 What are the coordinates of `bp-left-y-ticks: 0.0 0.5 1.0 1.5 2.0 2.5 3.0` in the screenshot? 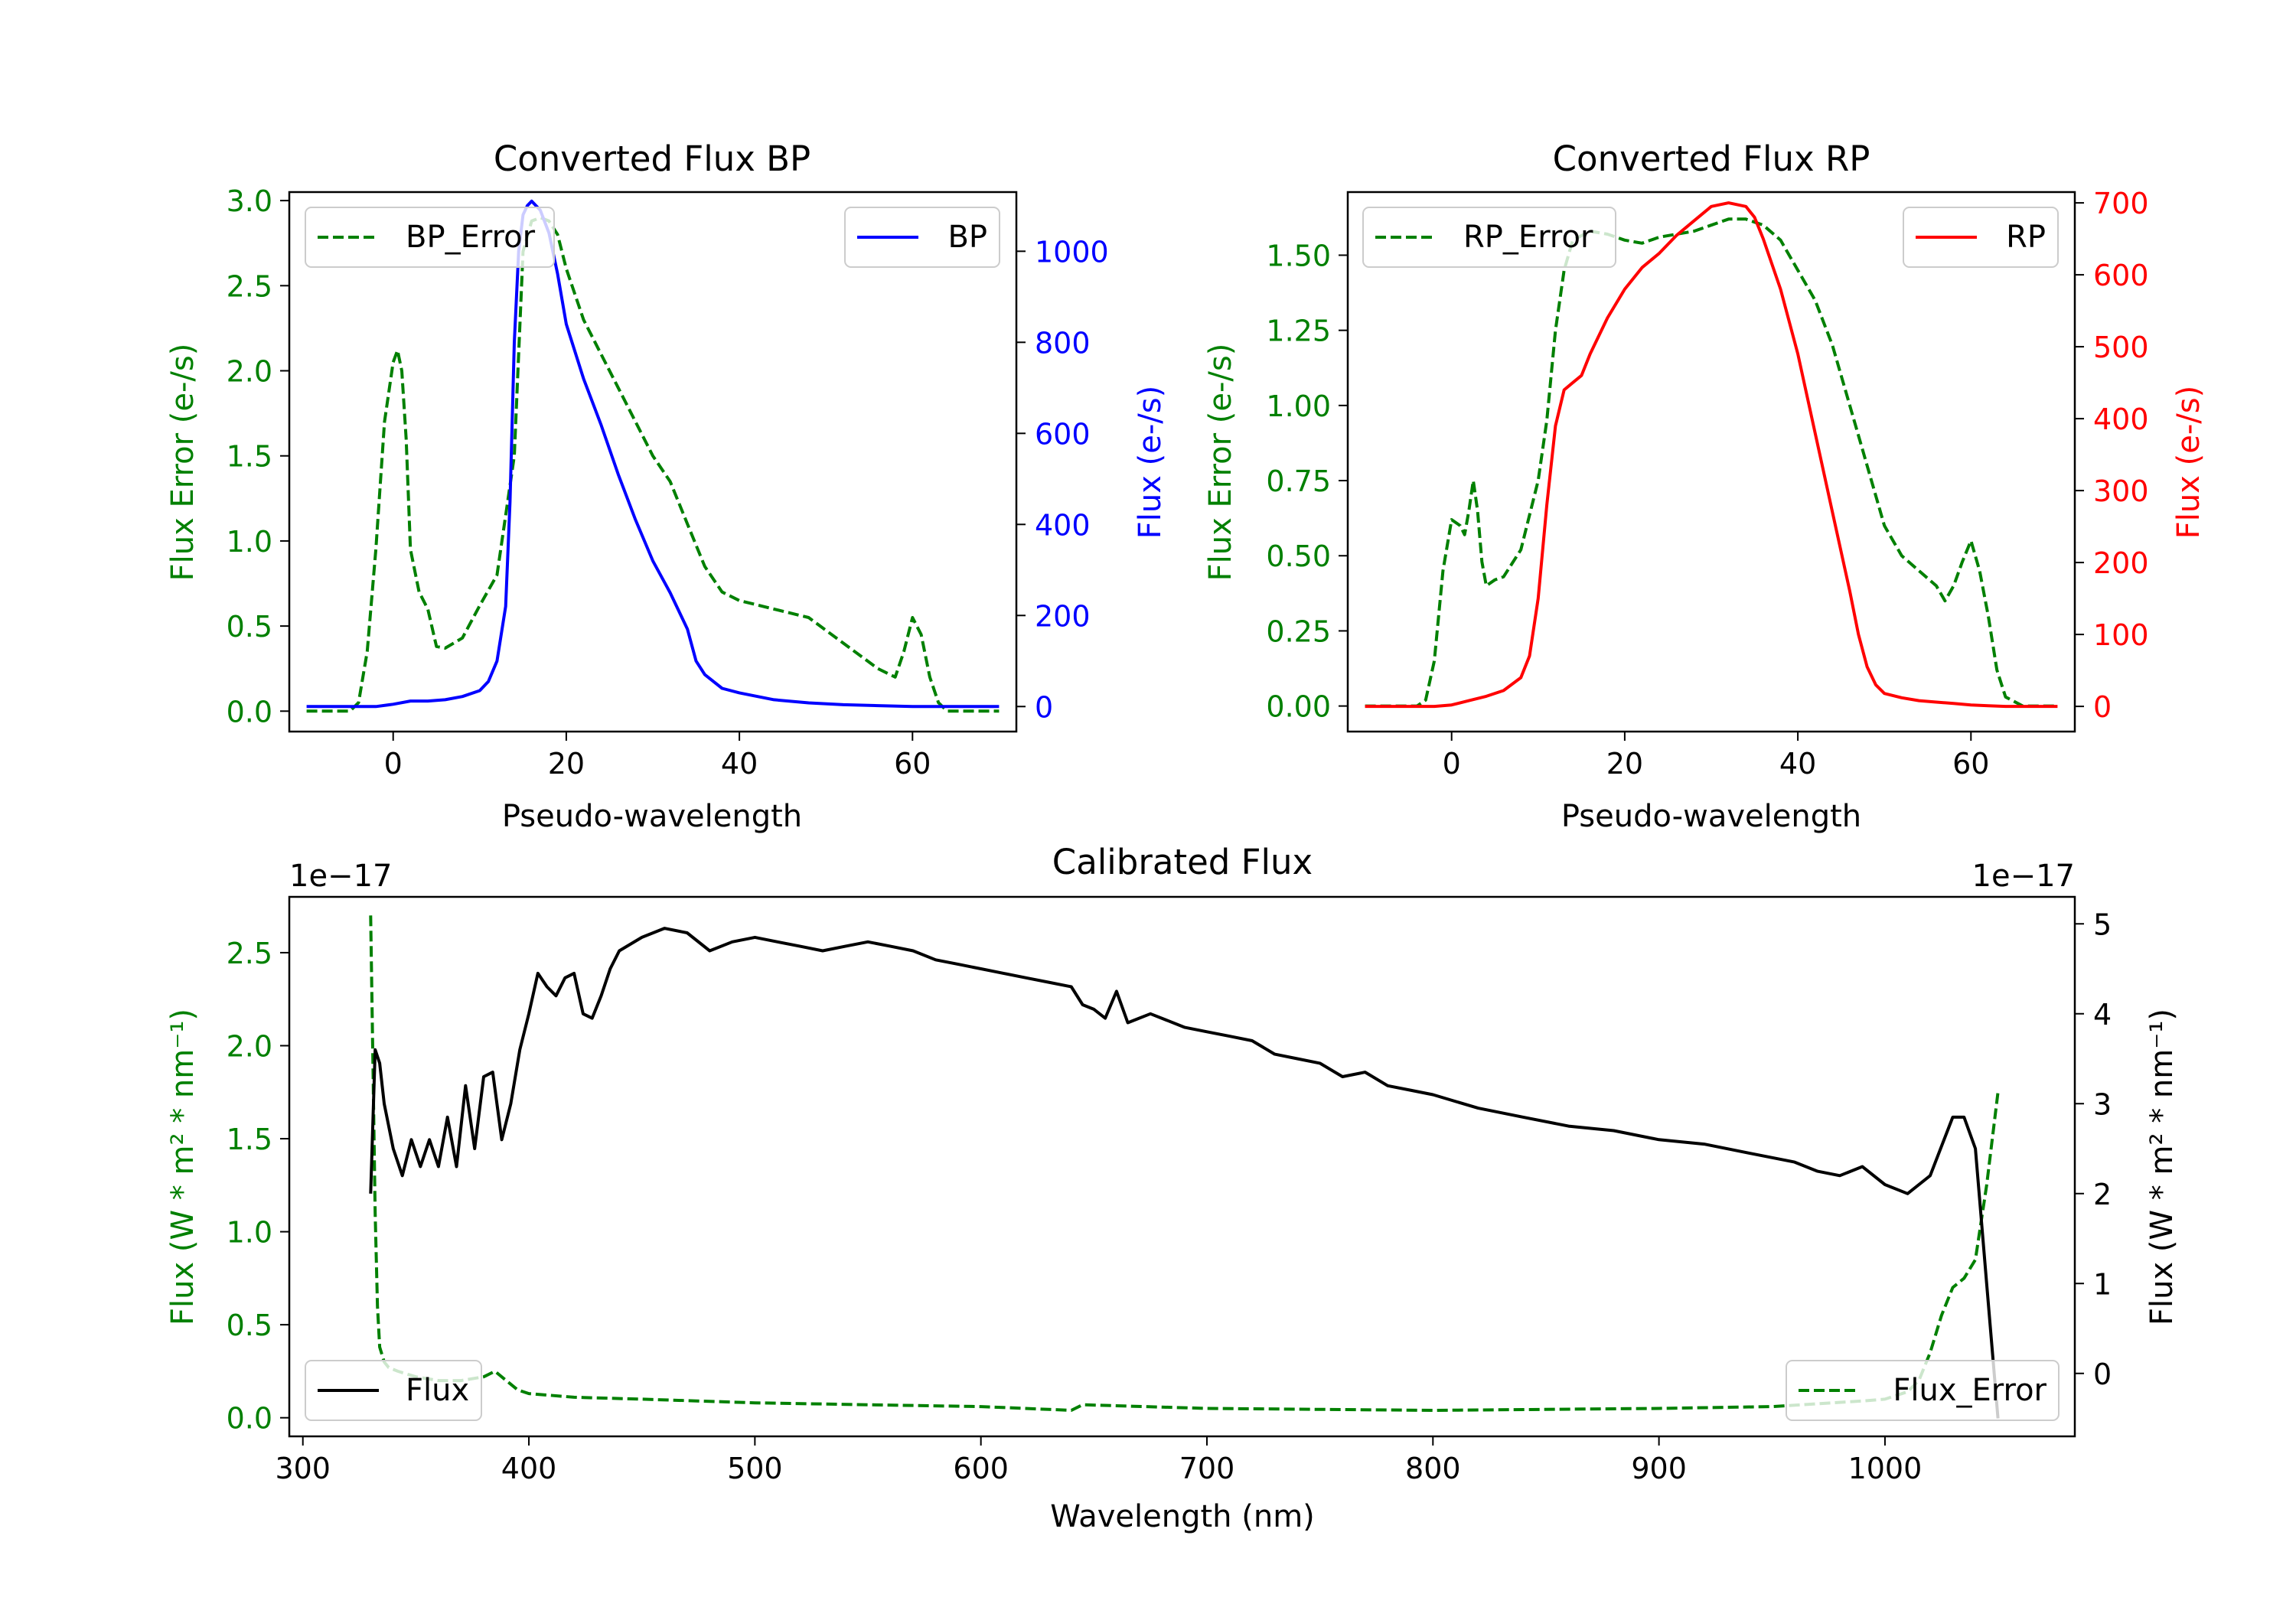 It's located at (258, 457).